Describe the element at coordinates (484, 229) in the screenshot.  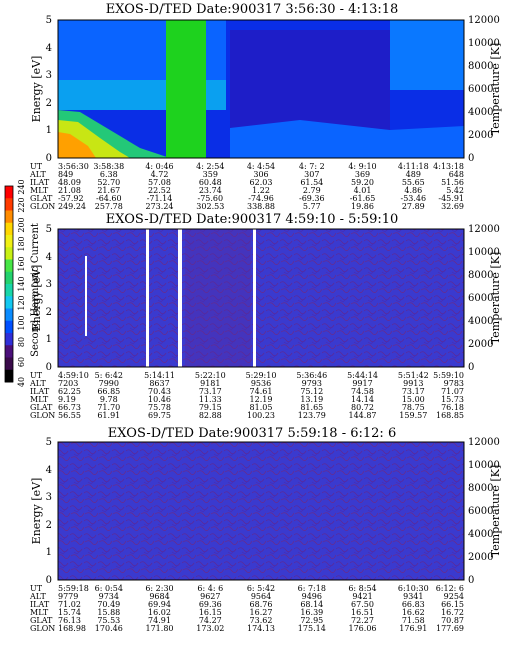
I see `panel-2-y2tick-6: 12000` at that location.